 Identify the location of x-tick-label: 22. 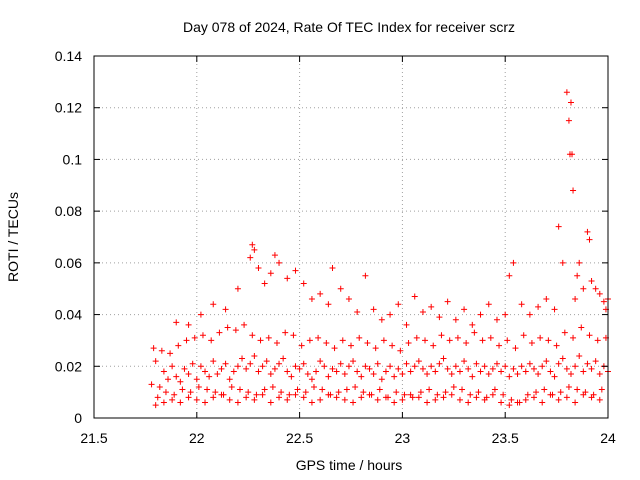
(197, 438).